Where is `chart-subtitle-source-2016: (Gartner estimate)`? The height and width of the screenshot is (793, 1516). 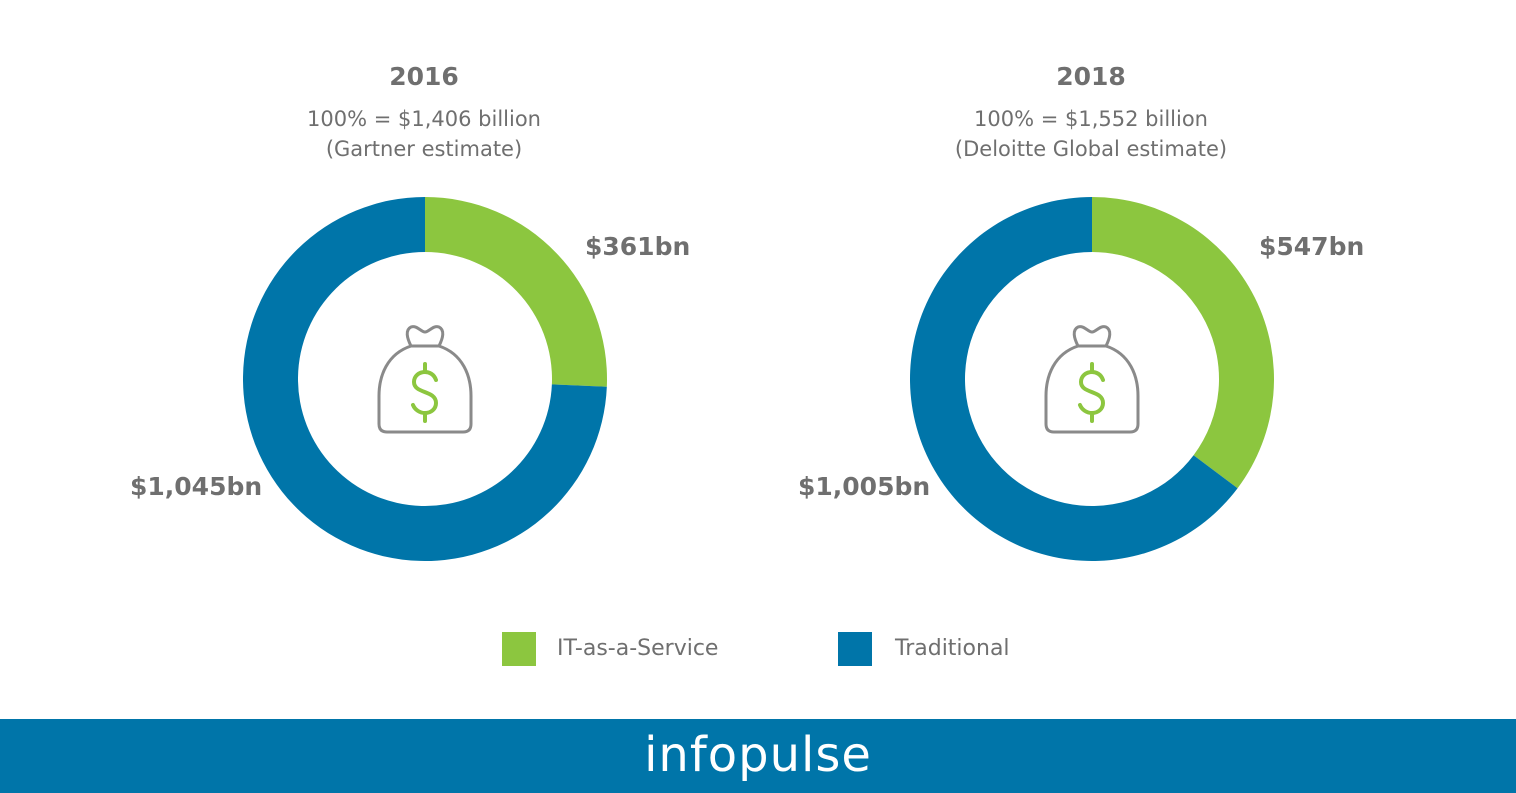 chart-subtitle-source-2016: (Gartner estimate) is located at coordinates (424, 149).